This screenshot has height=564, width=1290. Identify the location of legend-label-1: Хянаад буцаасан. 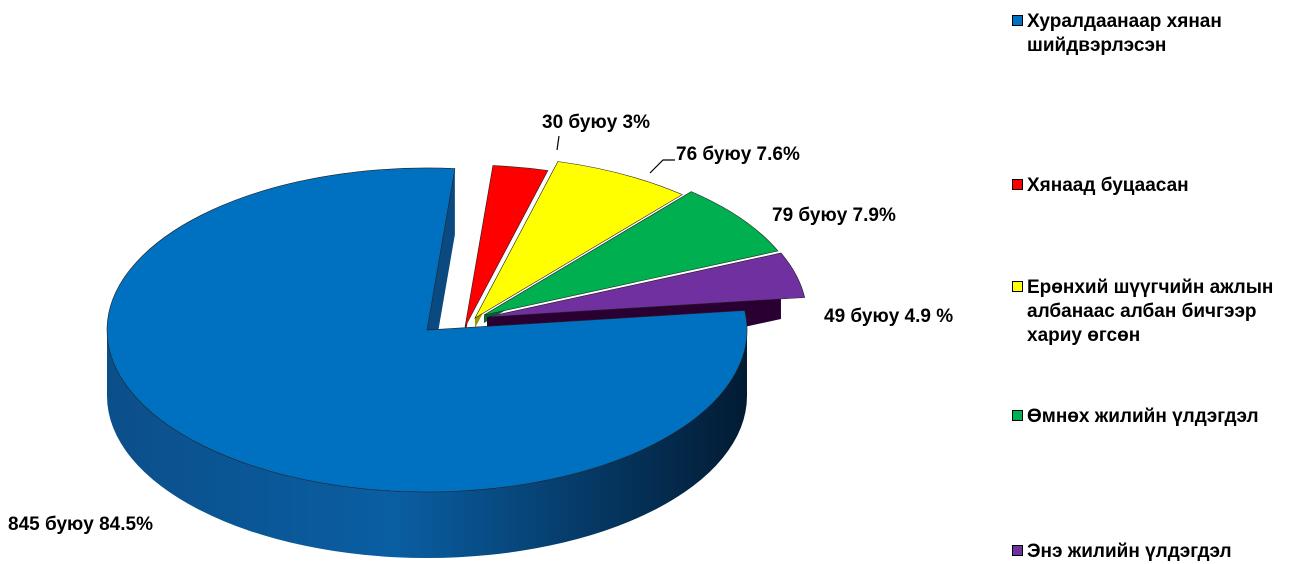
(1108, 185).